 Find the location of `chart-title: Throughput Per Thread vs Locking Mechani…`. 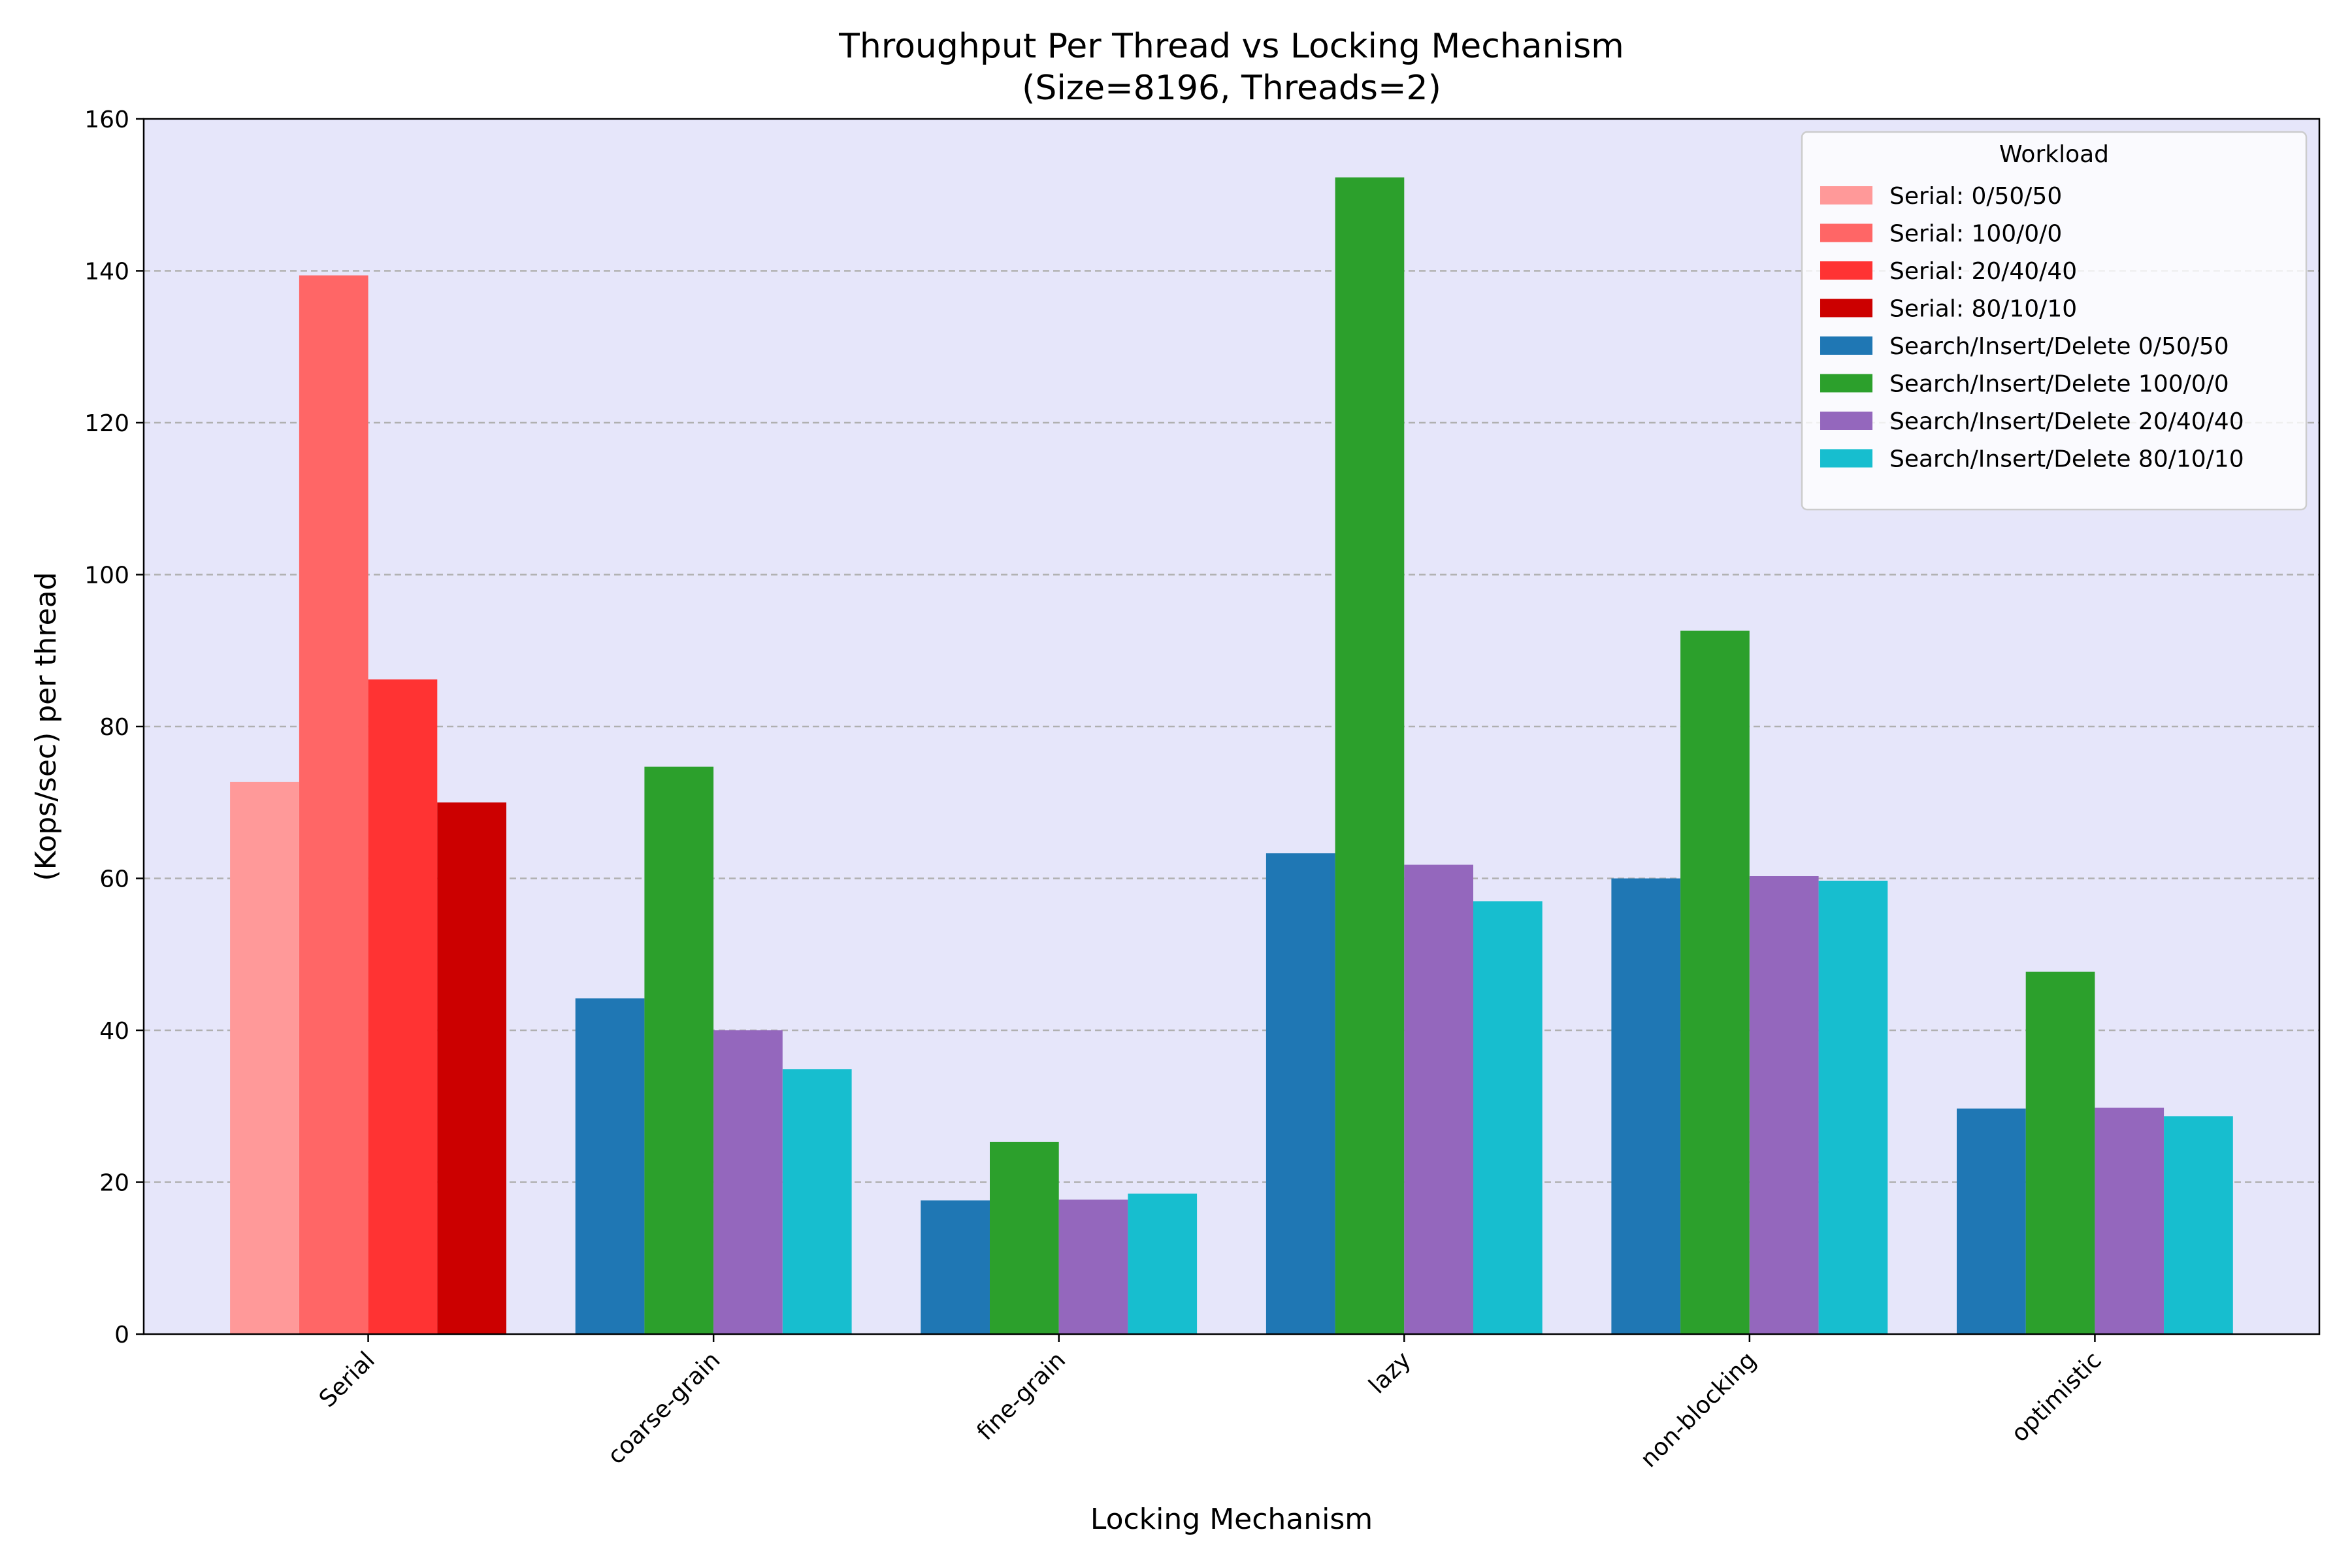

chart-title: Throughput Per Thread vs Locking Mechani… is located at coordinates (1231, 46).